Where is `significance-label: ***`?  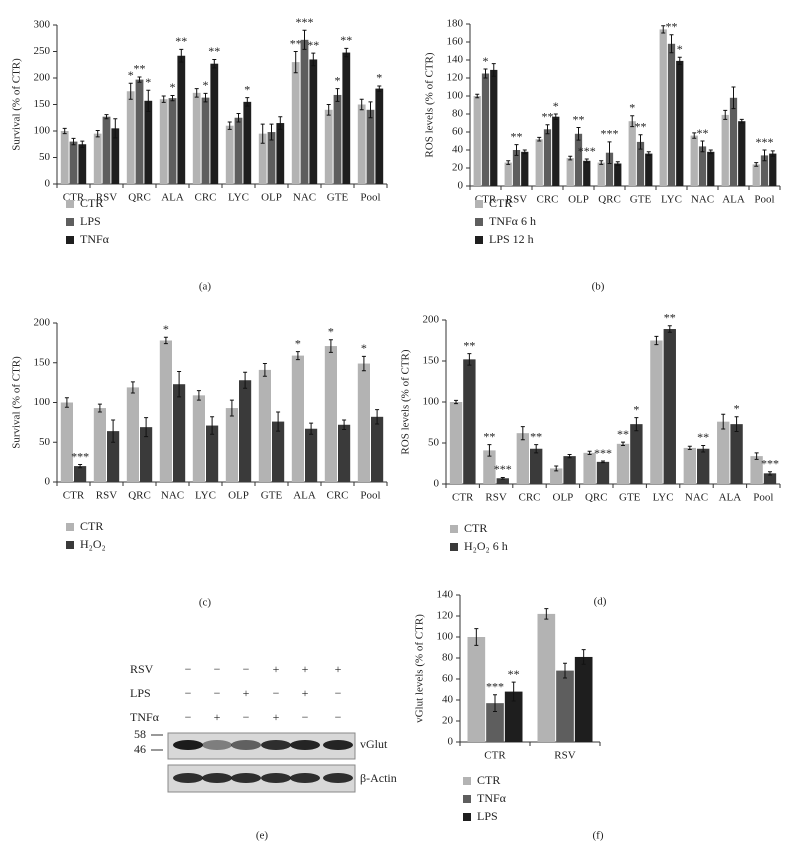
significance-label: *** is located at coordinates (610, 134).